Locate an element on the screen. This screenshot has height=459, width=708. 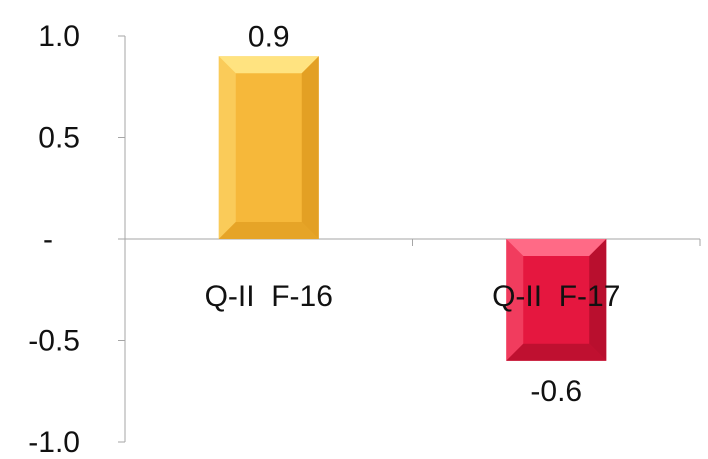
category-label: Q-II F-16 is located at coordinates (269, 296).